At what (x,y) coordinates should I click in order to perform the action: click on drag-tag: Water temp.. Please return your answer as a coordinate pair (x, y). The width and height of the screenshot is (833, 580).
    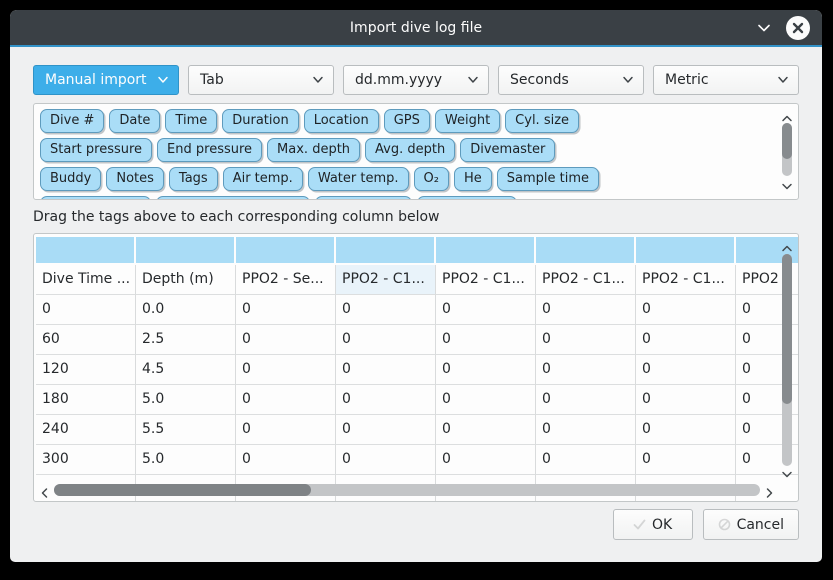
    Looking at the image, I should click on (358, 179).